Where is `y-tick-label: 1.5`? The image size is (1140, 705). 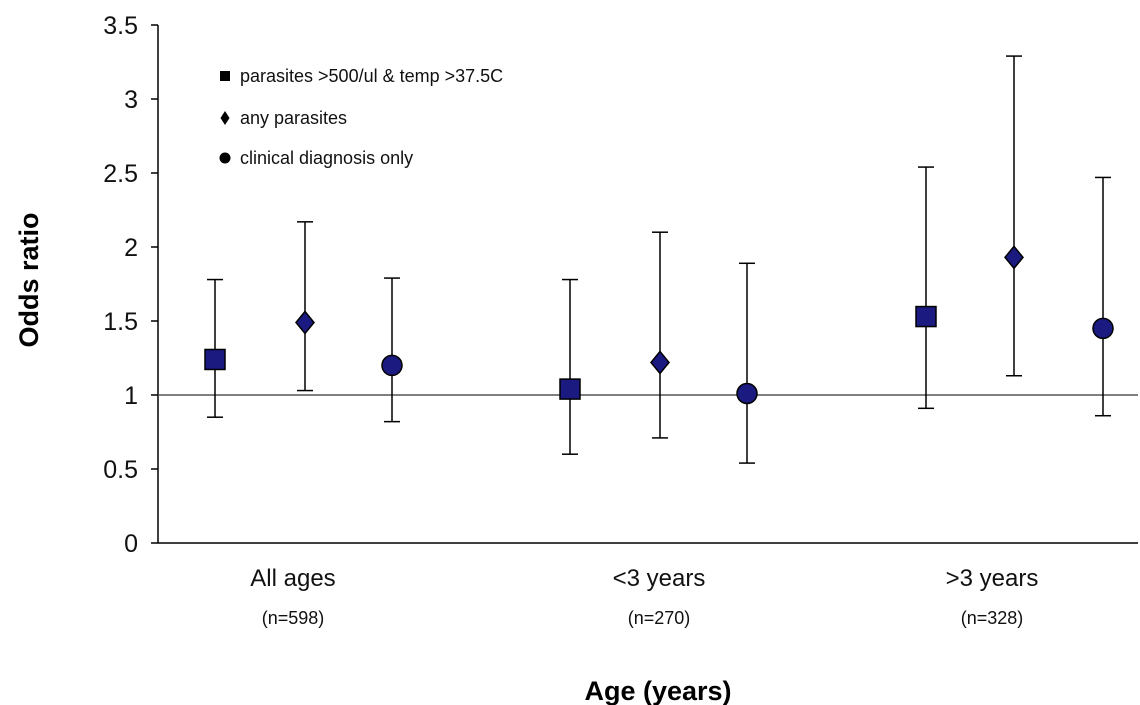
y-tick-label: 1.5 is located at coordinates (120, 322).